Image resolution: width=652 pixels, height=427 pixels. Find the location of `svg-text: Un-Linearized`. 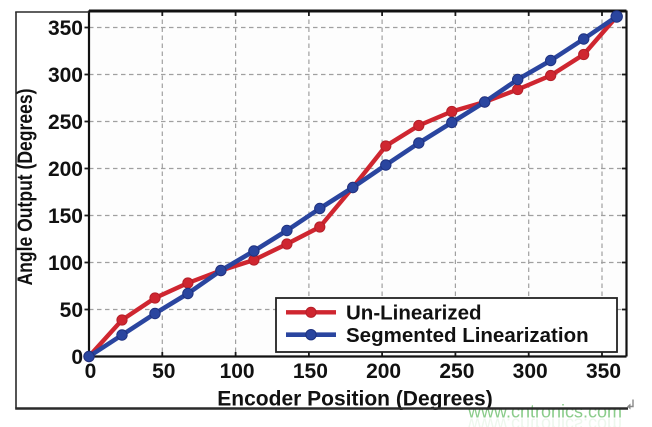

svg-text: Un-Linearized is located at coordinates (414, 313).